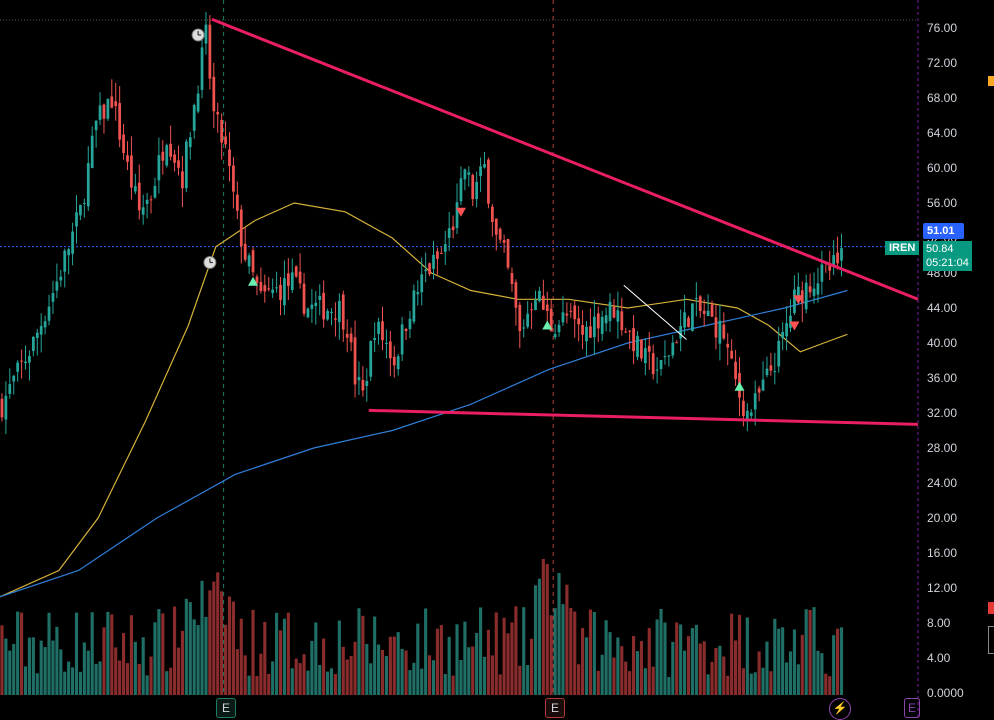 The width and height of the screenshot is (994, 720). Describe the element at coordinates (912, 708) in the screenshot. I see `earnings-badge-edge: E` at that location.